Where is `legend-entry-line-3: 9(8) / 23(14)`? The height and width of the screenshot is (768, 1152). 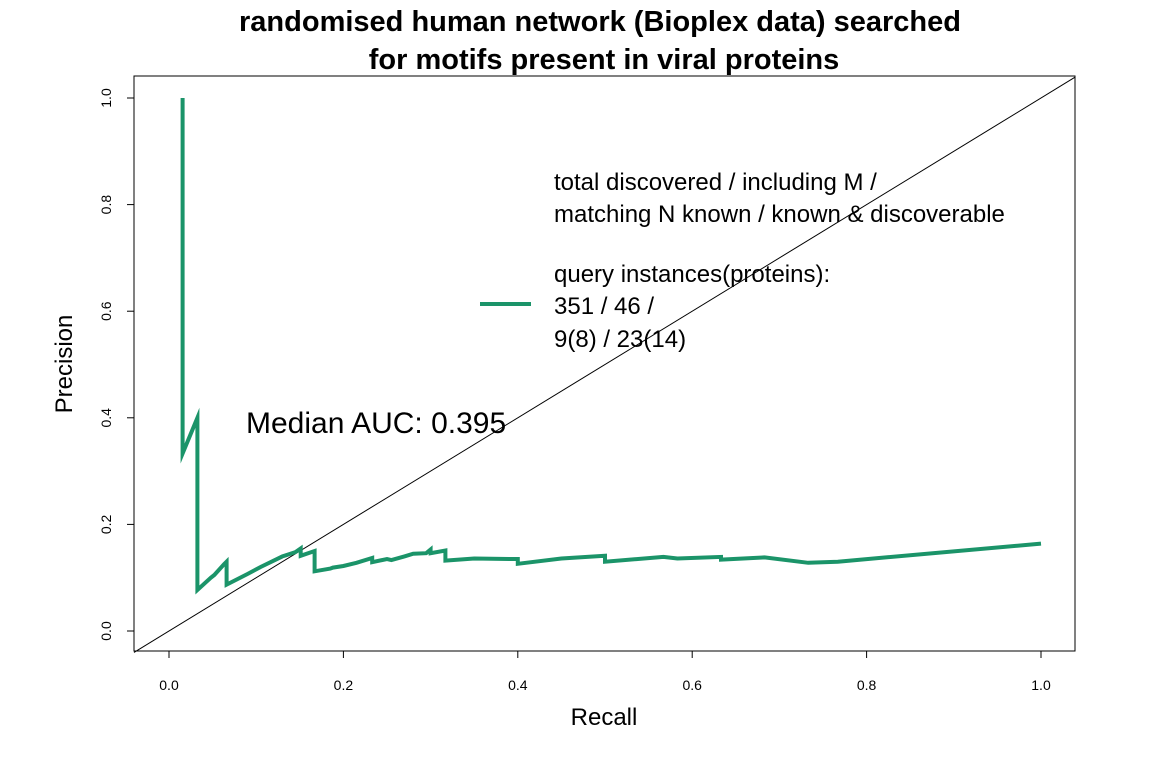 legend-entry-line-3: 9(8) / 23(14) is located at coordinates (620, 339).